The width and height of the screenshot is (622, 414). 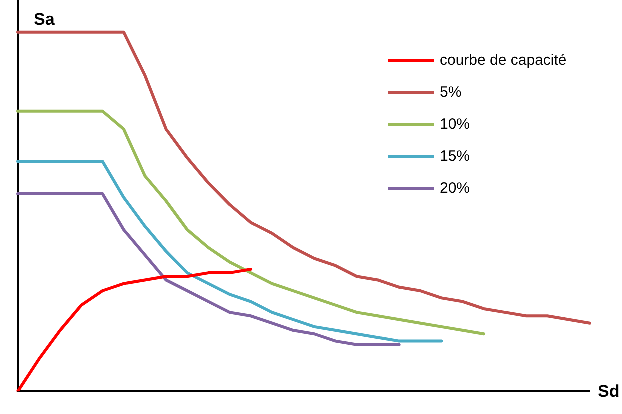 What do you see at coordinates (455, 156) in the screenshot?
I see `legend-label: 15%` at bounding box center [455, 156].